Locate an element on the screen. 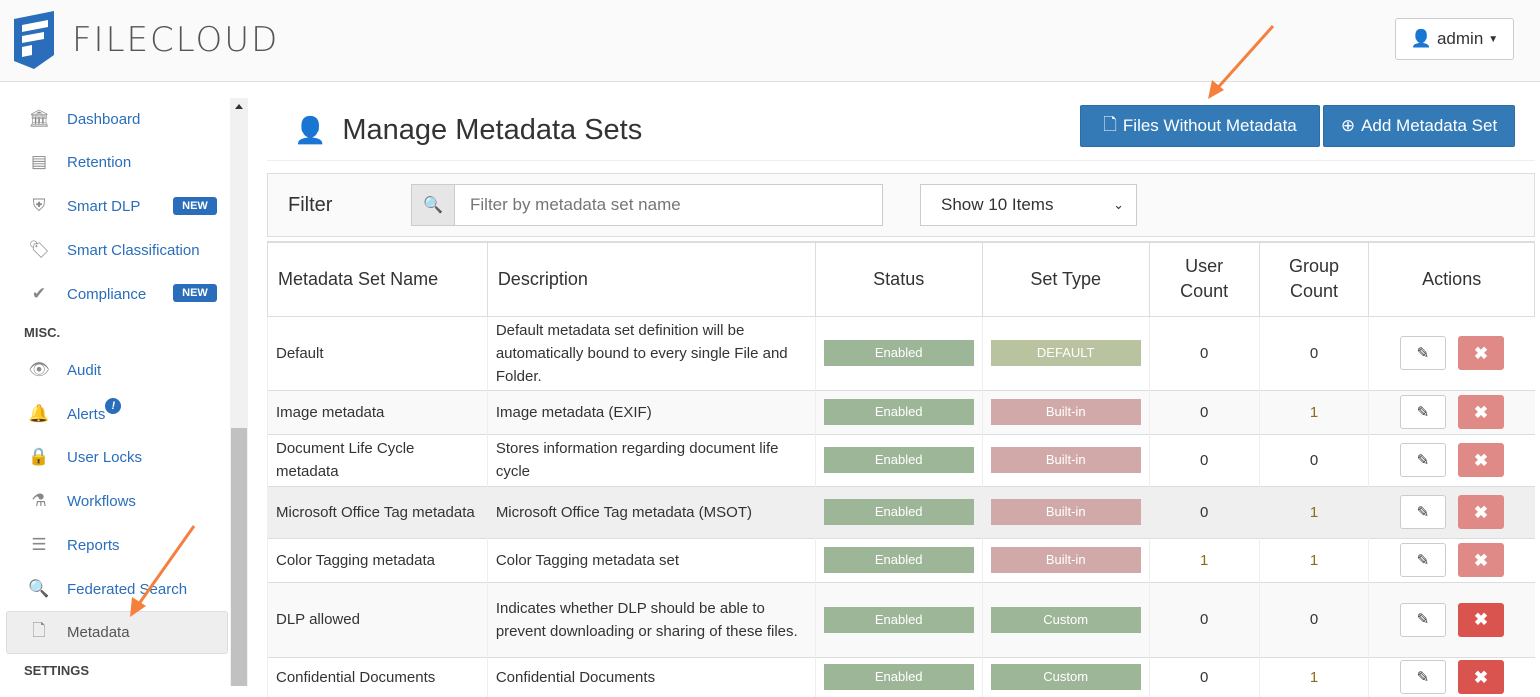  column-header-status: Status is located at coordinates (898, 279).